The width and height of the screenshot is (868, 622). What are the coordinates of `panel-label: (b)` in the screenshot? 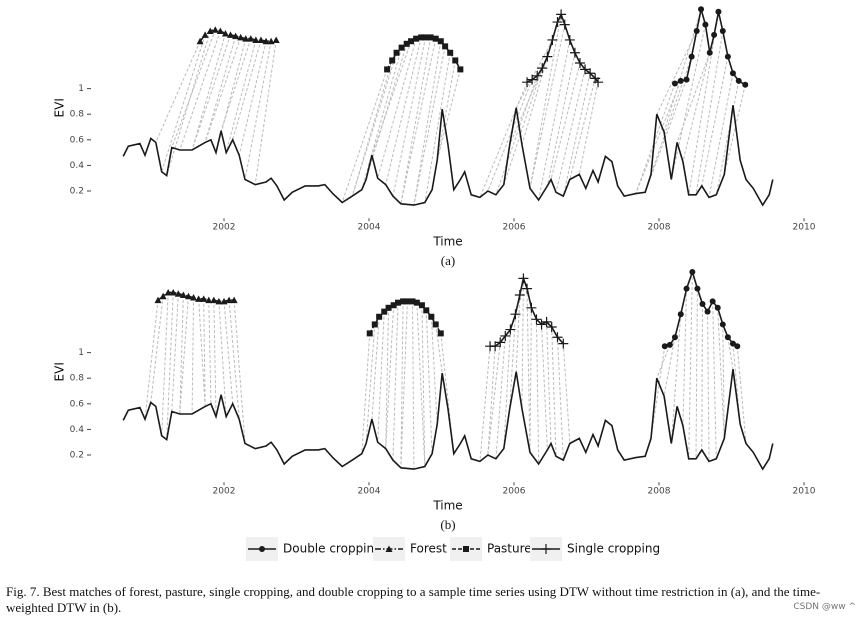 It's located at (447, 524).